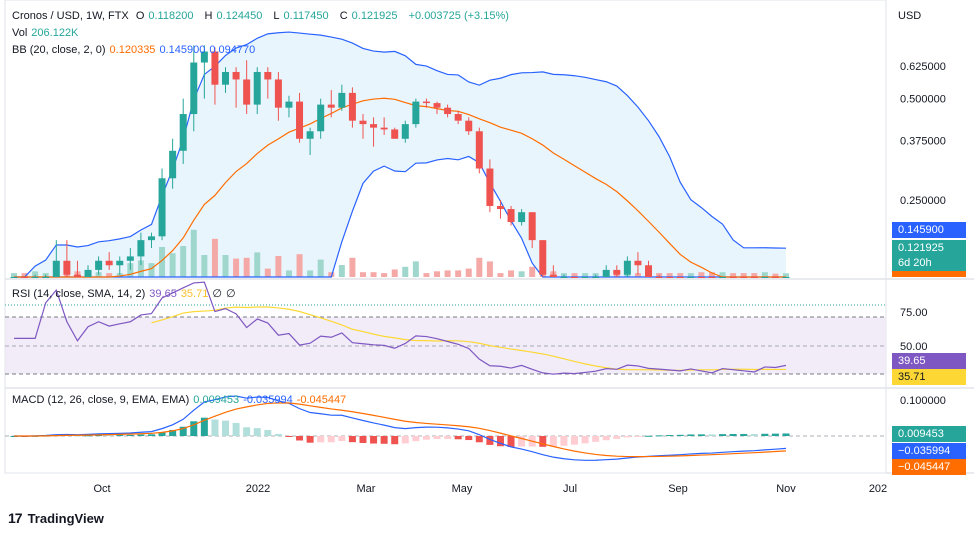  I want to click on rsi-badge: 39.65, so click(929, 361).